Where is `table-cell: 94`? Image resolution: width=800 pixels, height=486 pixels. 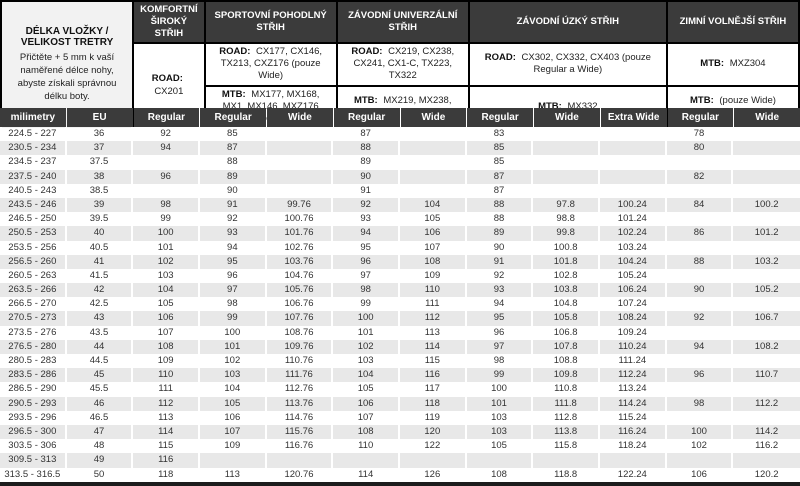 table-cell: 94 is located at coordinates (233, 247).